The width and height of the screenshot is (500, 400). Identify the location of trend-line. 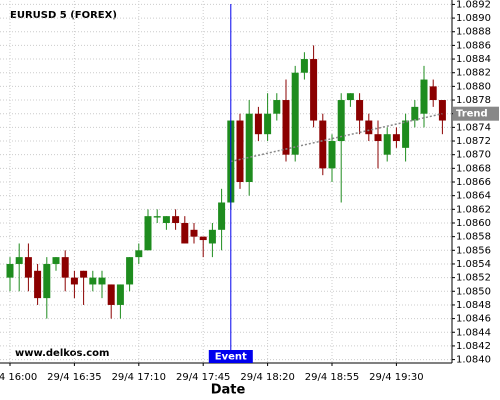
(336, 137).